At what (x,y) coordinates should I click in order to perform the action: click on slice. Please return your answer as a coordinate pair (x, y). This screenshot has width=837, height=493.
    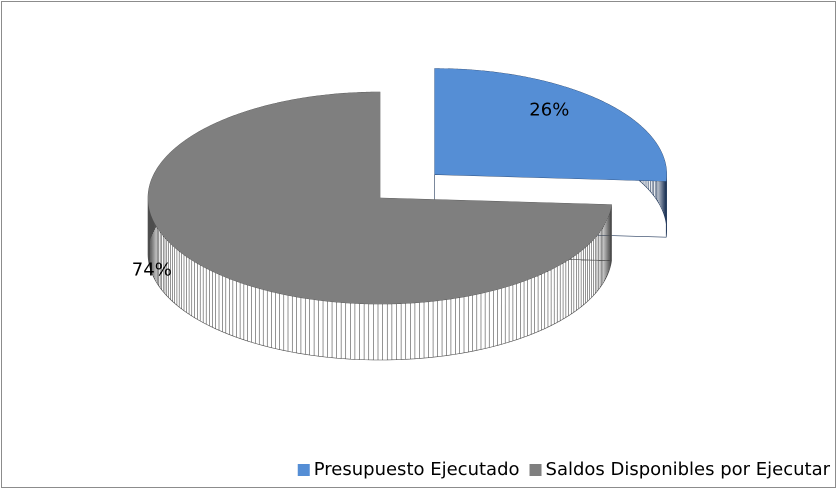
    Looking at the image, I should click on (550, 125).